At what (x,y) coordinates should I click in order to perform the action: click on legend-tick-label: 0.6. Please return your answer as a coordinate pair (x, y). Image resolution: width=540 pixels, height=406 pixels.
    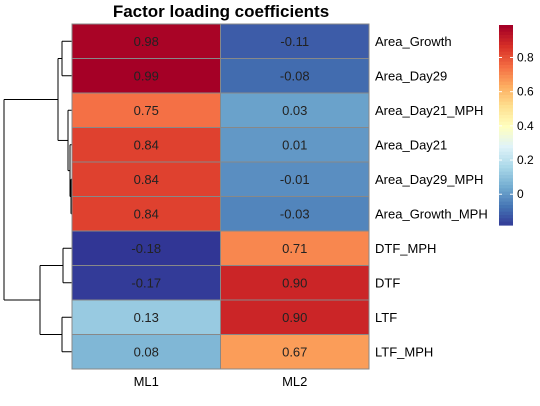
    Looking at the image, I should click on (525, 92).